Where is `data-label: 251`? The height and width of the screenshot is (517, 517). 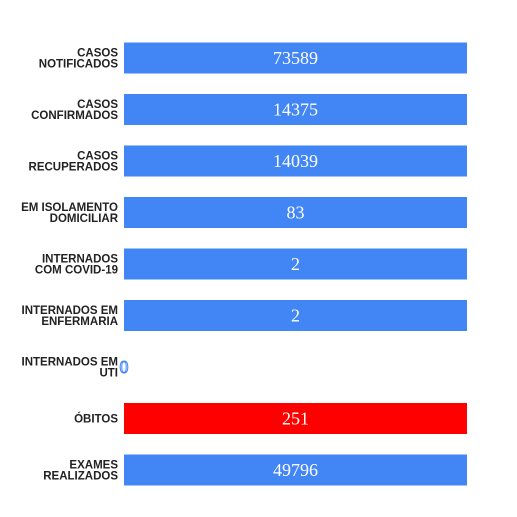 data-label: 251 is located at coordinates (295, 419).